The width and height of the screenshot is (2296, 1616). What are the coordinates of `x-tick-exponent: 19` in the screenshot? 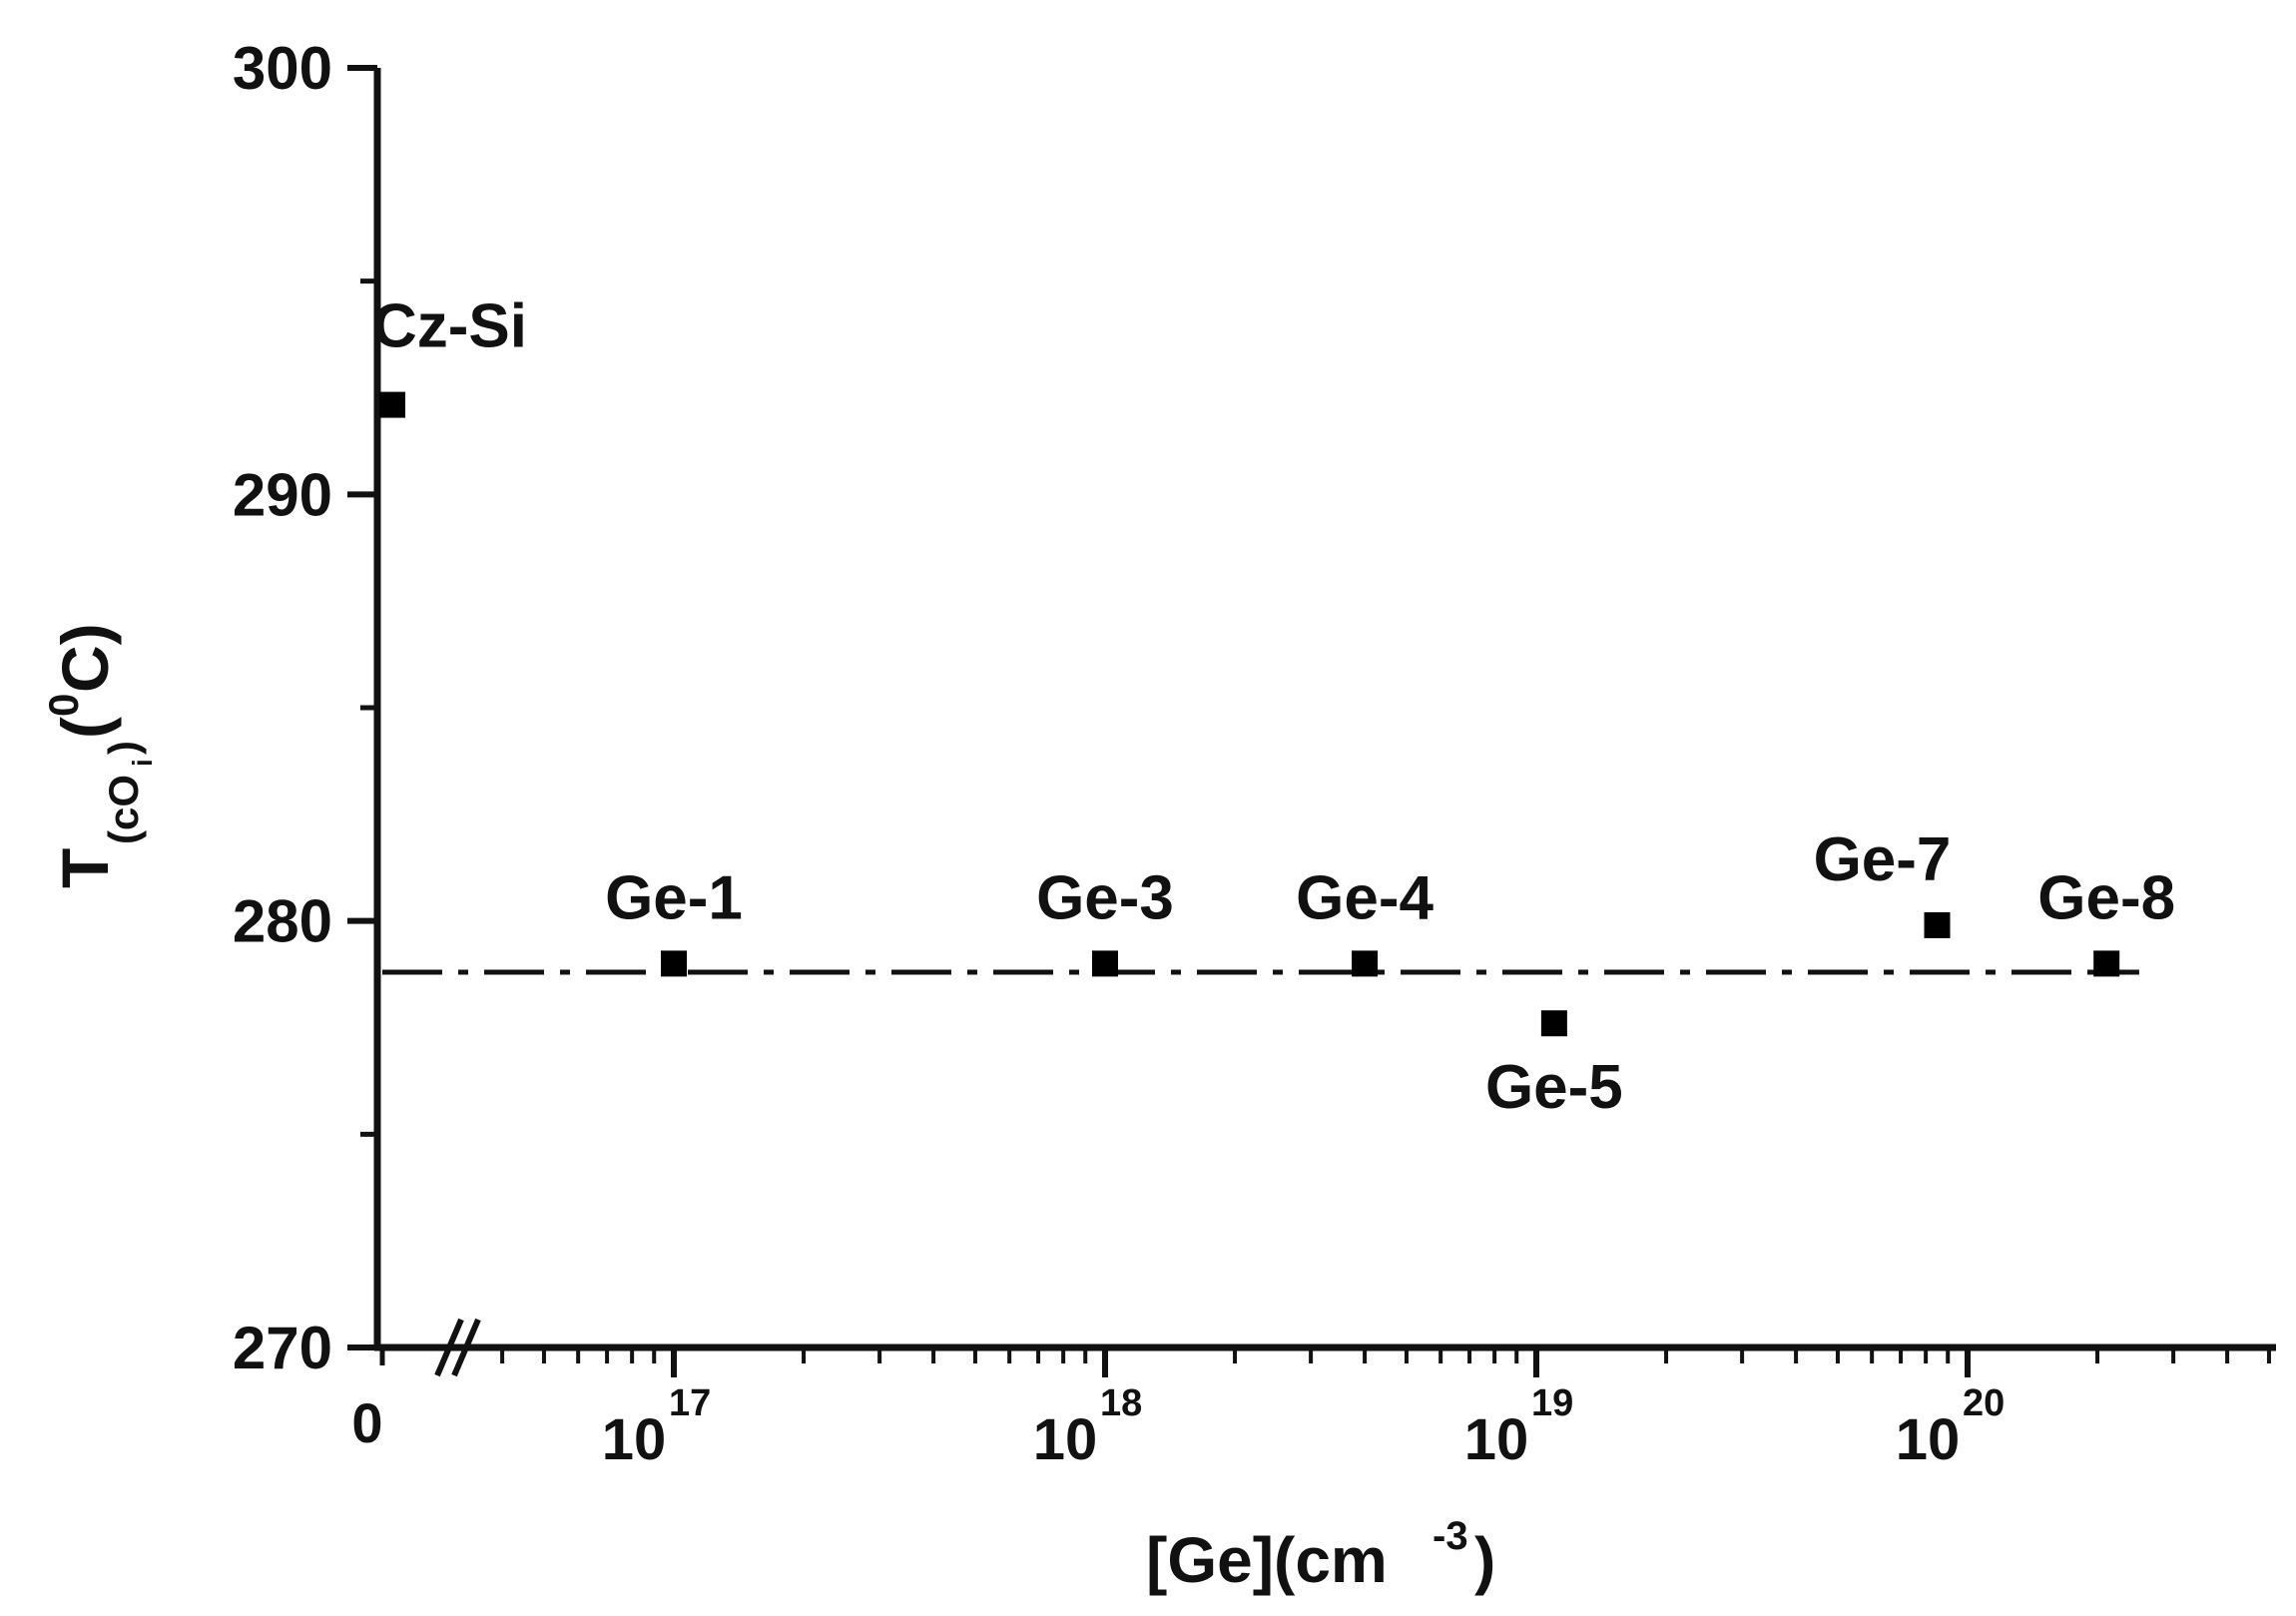 It's located at (1552, 1403).